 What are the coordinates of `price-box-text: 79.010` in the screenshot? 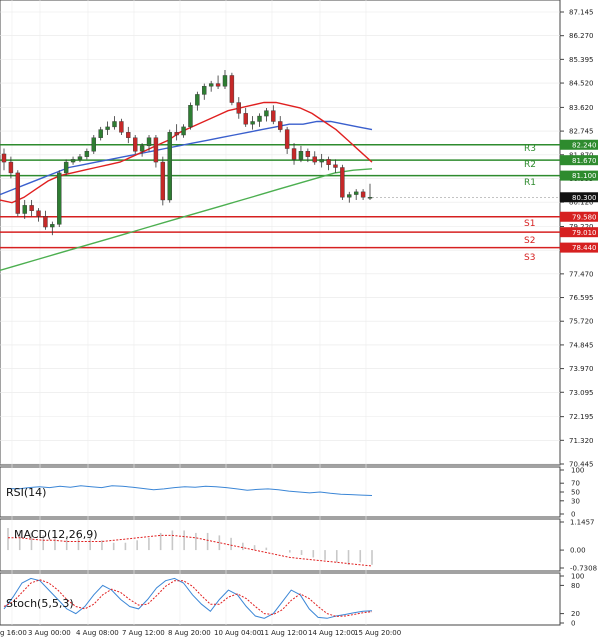 It's located at (584, 233).